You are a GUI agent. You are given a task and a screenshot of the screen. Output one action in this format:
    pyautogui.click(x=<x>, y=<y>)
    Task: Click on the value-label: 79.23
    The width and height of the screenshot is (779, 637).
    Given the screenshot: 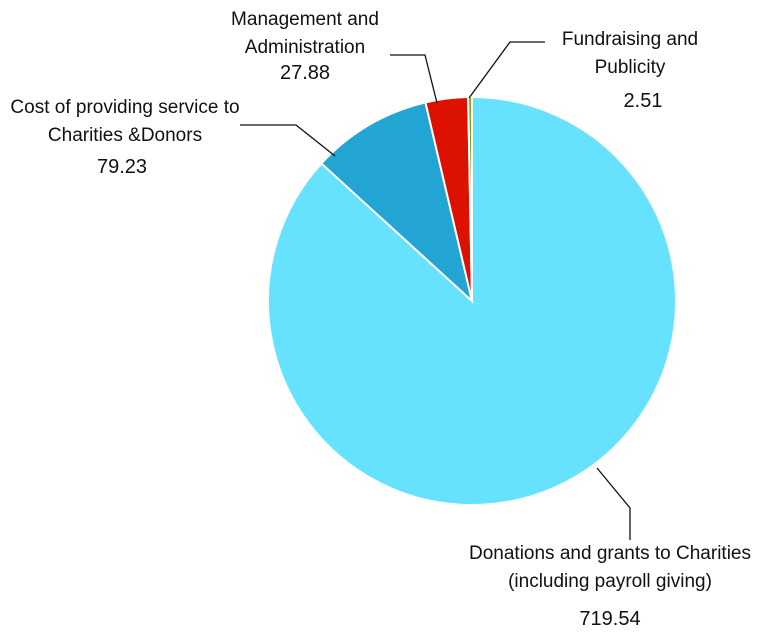 What is the action you would take?
    pyautogui.click(x=122, y=167)
    